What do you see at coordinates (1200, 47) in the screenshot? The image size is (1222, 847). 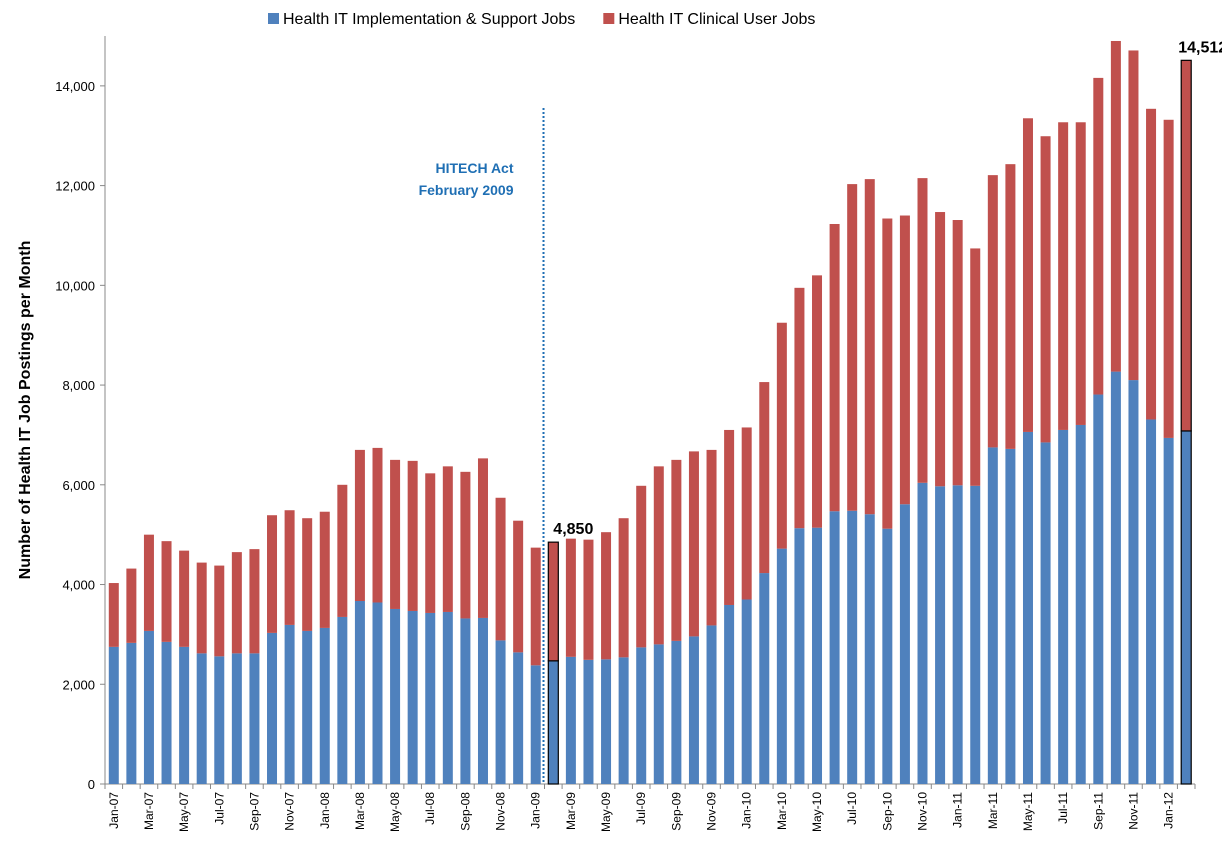 I see `total-label: 14,512` at bounding box center [1200, 47].